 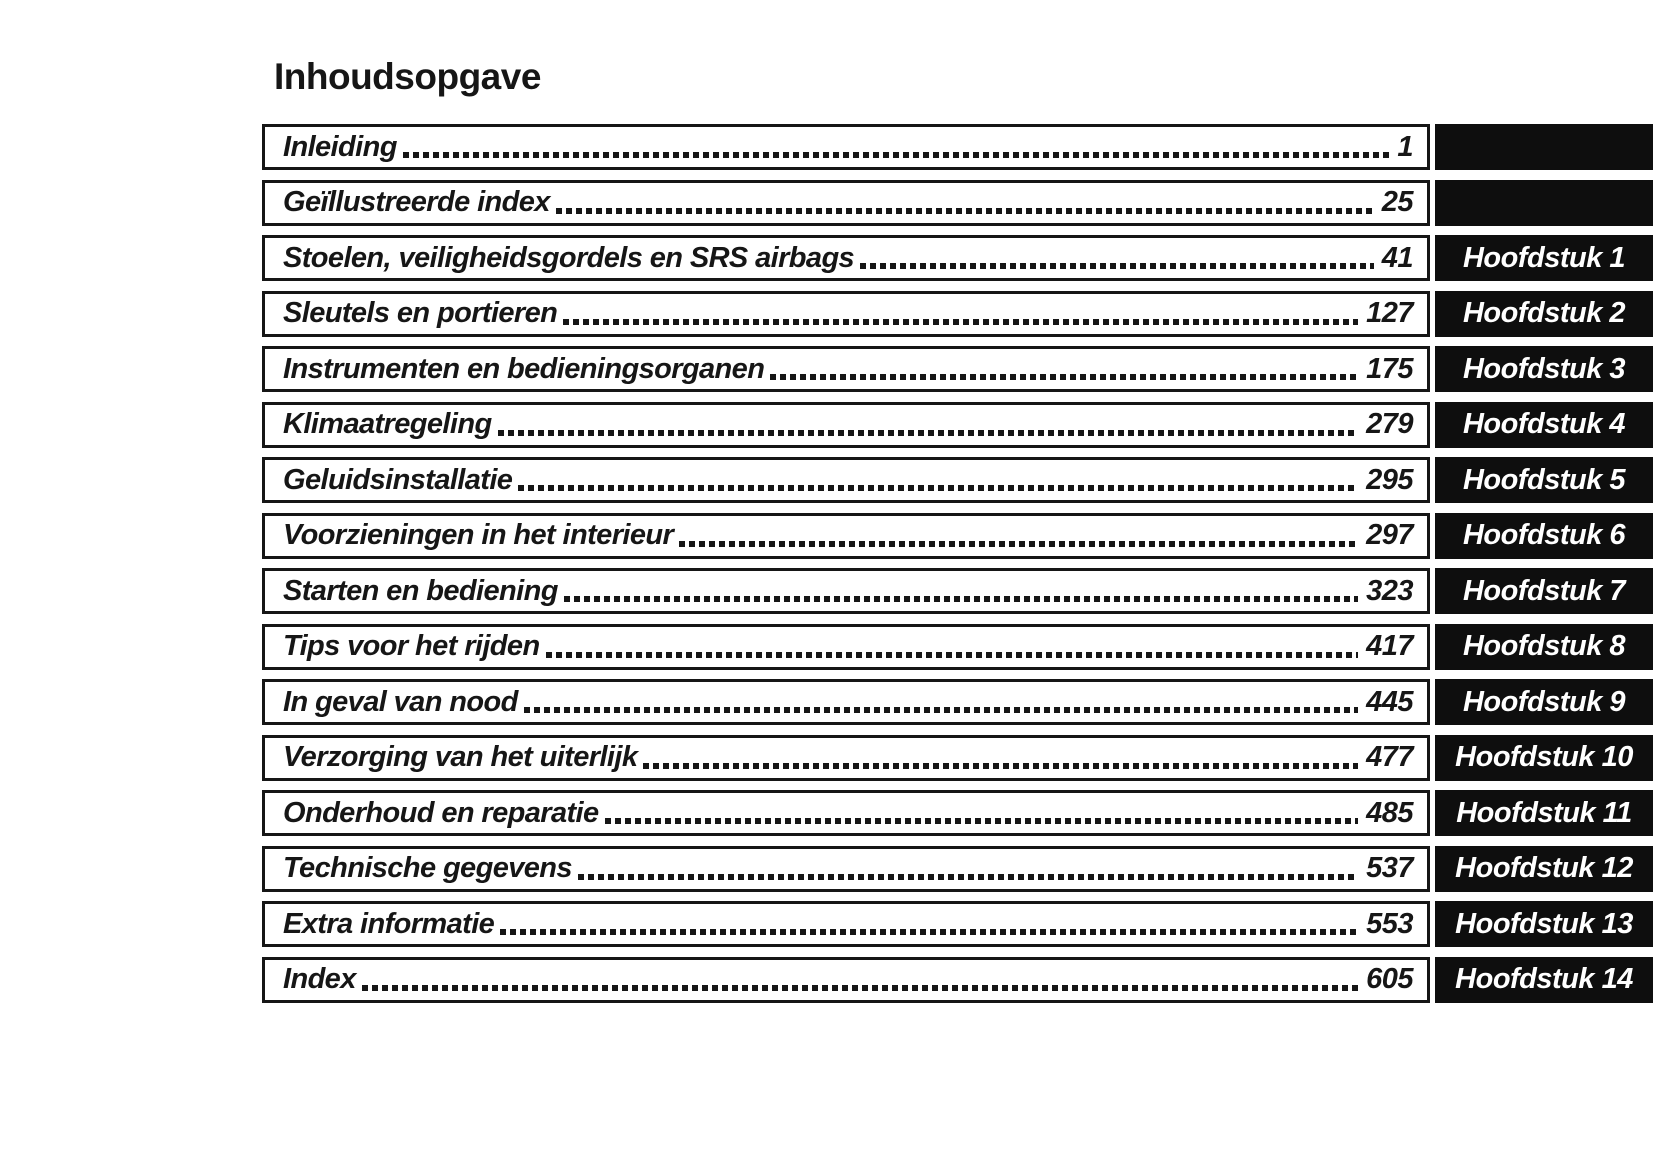 I want to click on toc-entry-label: Extra informatie, so click(x=389, y=923).